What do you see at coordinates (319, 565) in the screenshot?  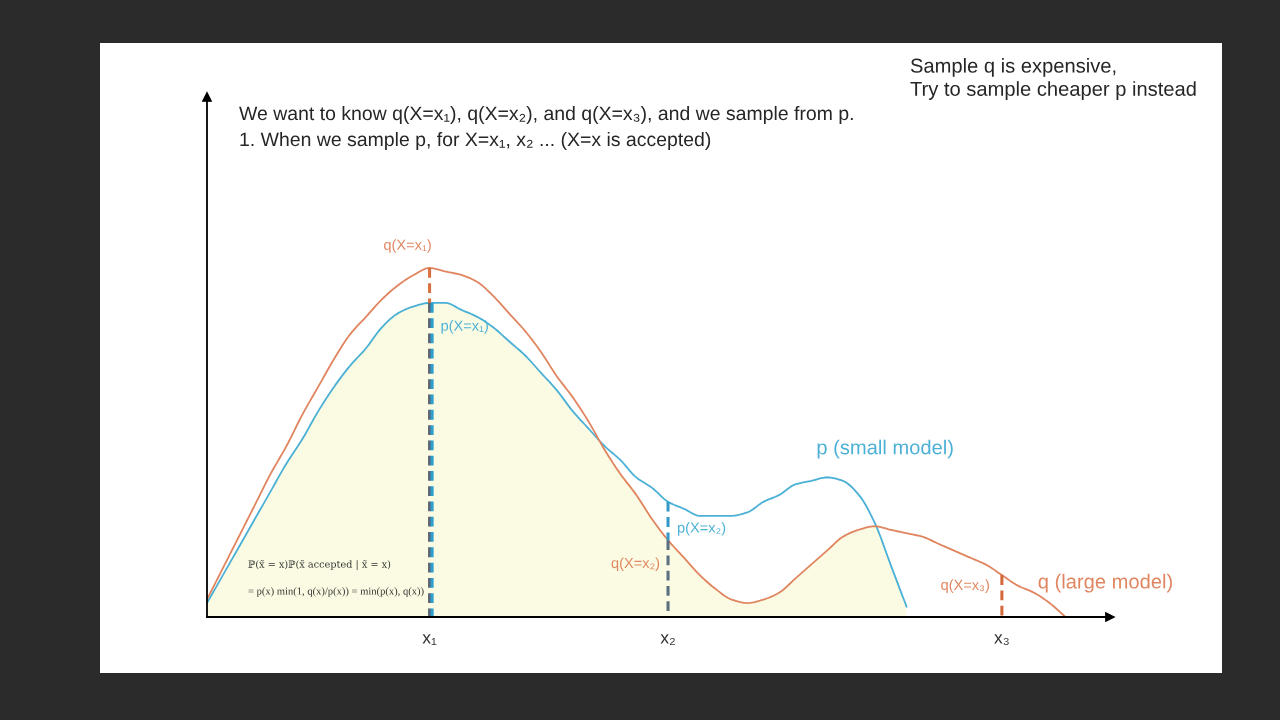 I see `annotation: ℙ(x̃ = x)ℙ(x̃ accepted | x̃ = x)` at bounding box center [319, 565].